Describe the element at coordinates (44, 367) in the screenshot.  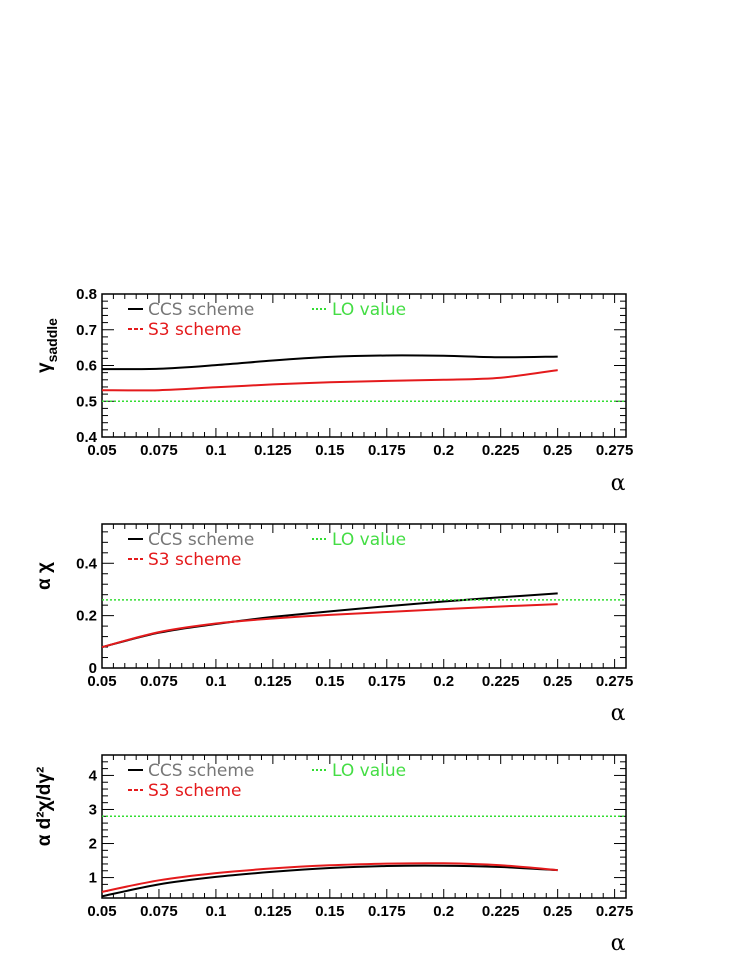
I see `y-axis-label-main: γ` at that location.